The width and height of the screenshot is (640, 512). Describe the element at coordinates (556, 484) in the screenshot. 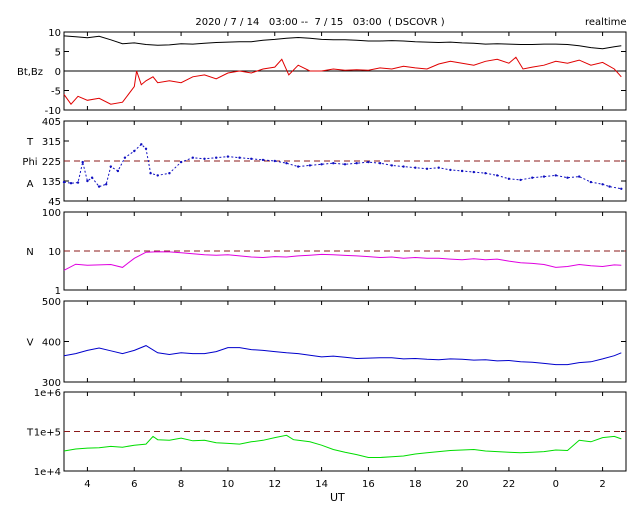

I see `x-tick-label: 0` at that location.